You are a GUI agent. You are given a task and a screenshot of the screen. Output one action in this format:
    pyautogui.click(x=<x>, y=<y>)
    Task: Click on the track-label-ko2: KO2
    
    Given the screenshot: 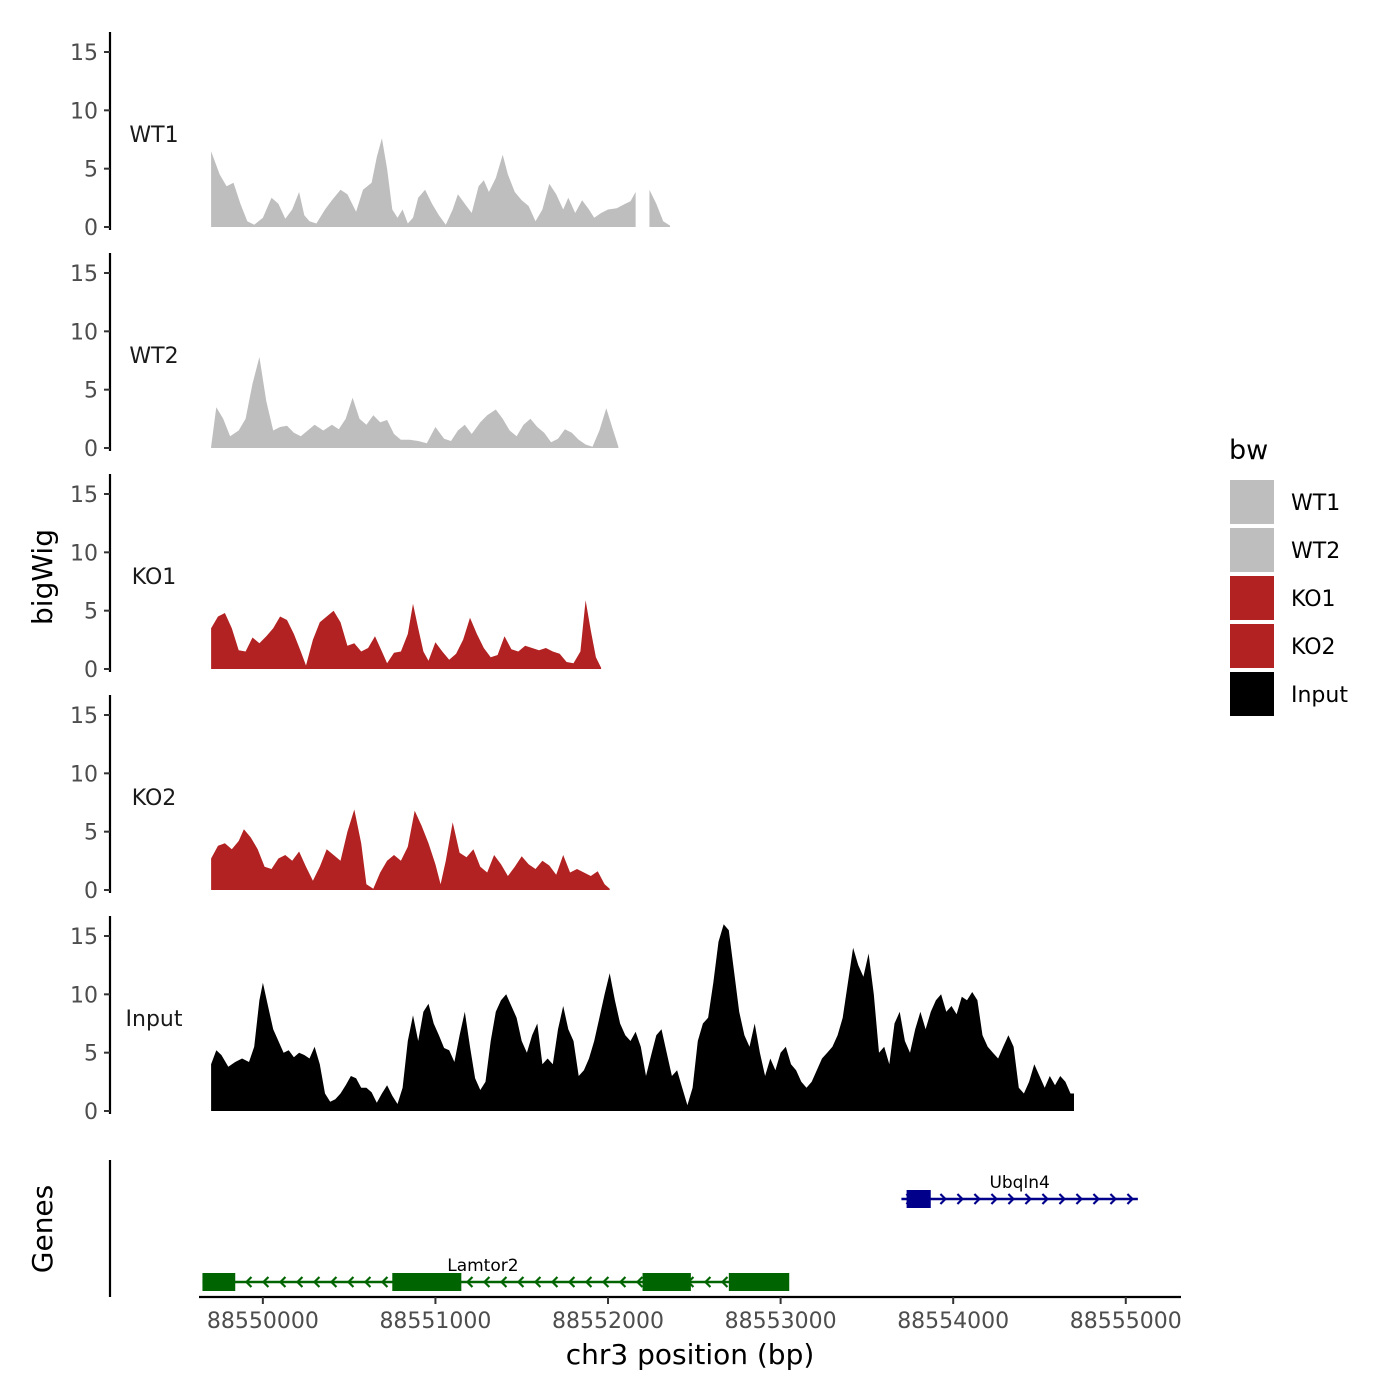 What is the action you would take?
    pyautogui.click(x=154, y=798)
    